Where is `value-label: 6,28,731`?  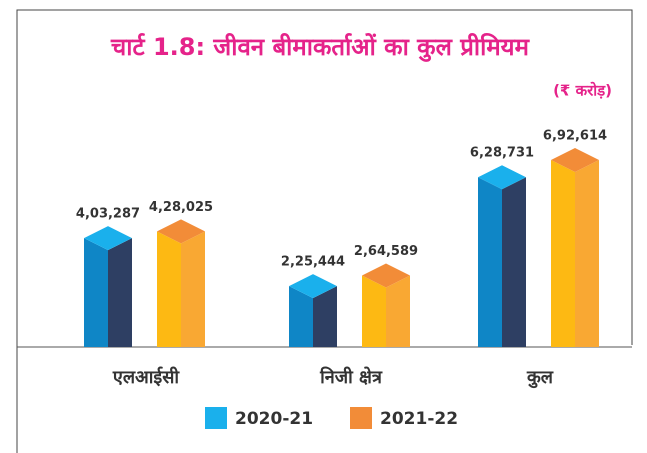 value-label: 6,28,731 is located at coordinates (502, 153).